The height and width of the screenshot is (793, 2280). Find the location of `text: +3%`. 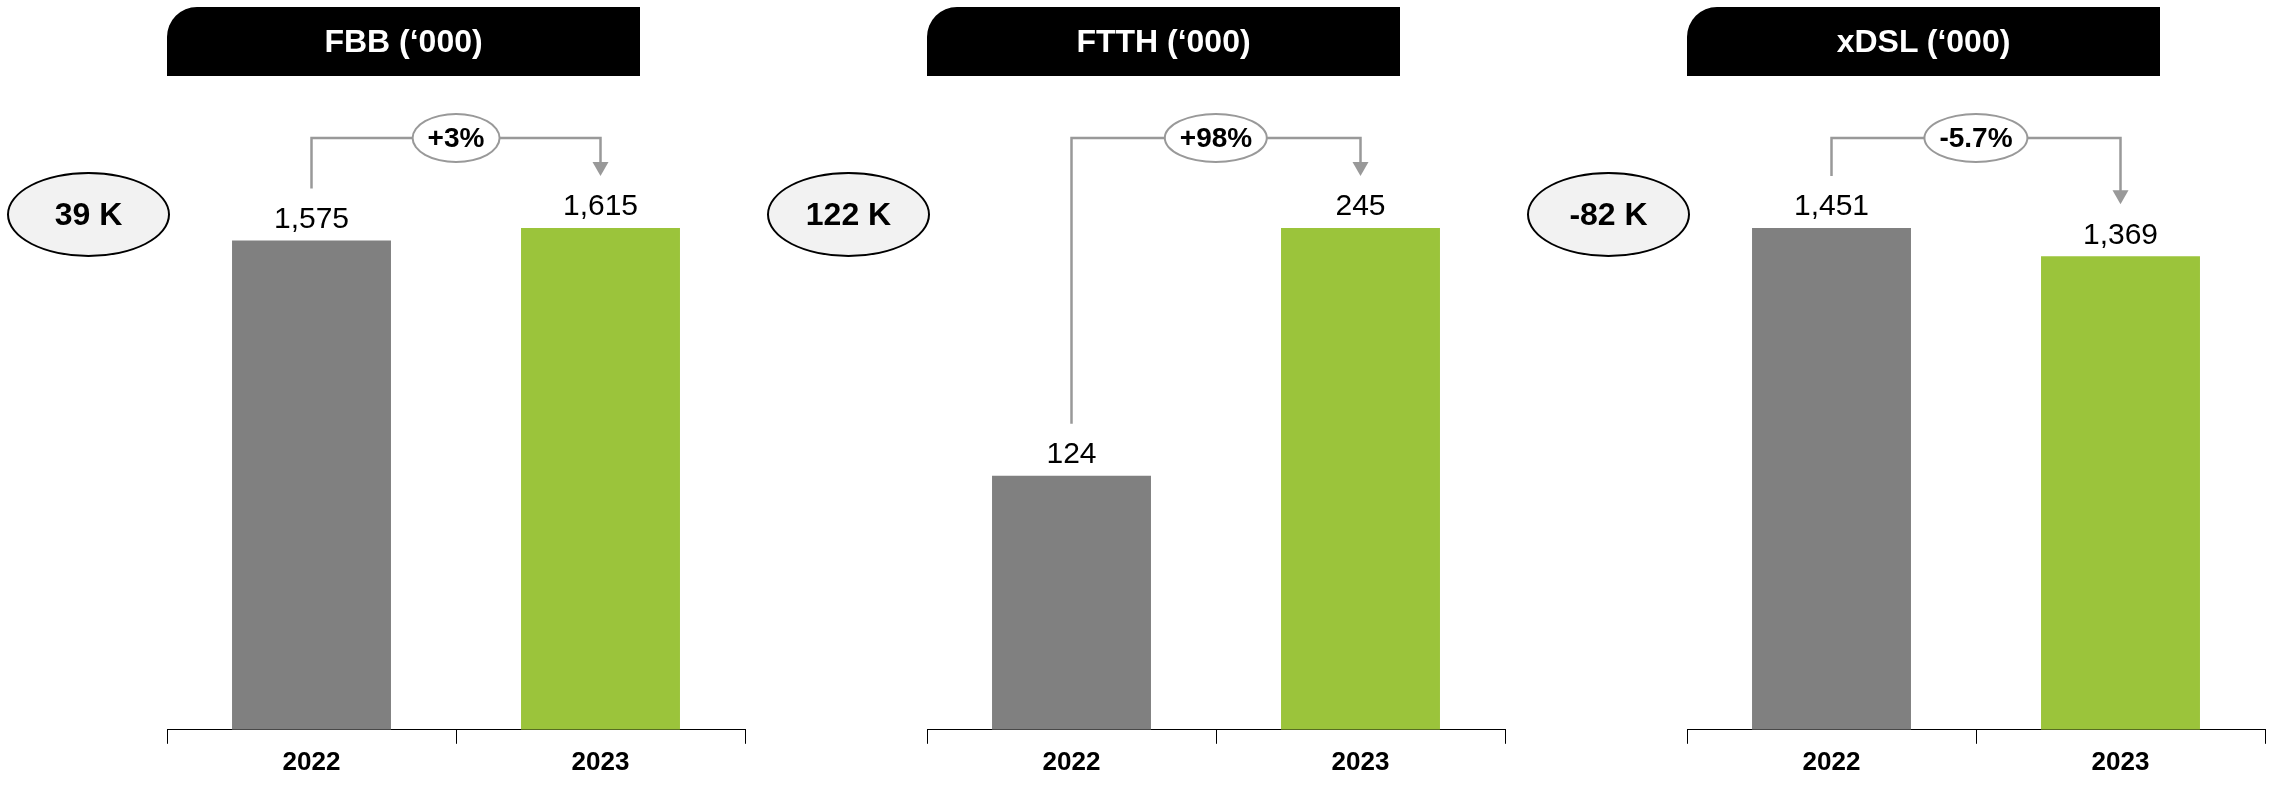

text: +3% is located at coordinates (456, 138).